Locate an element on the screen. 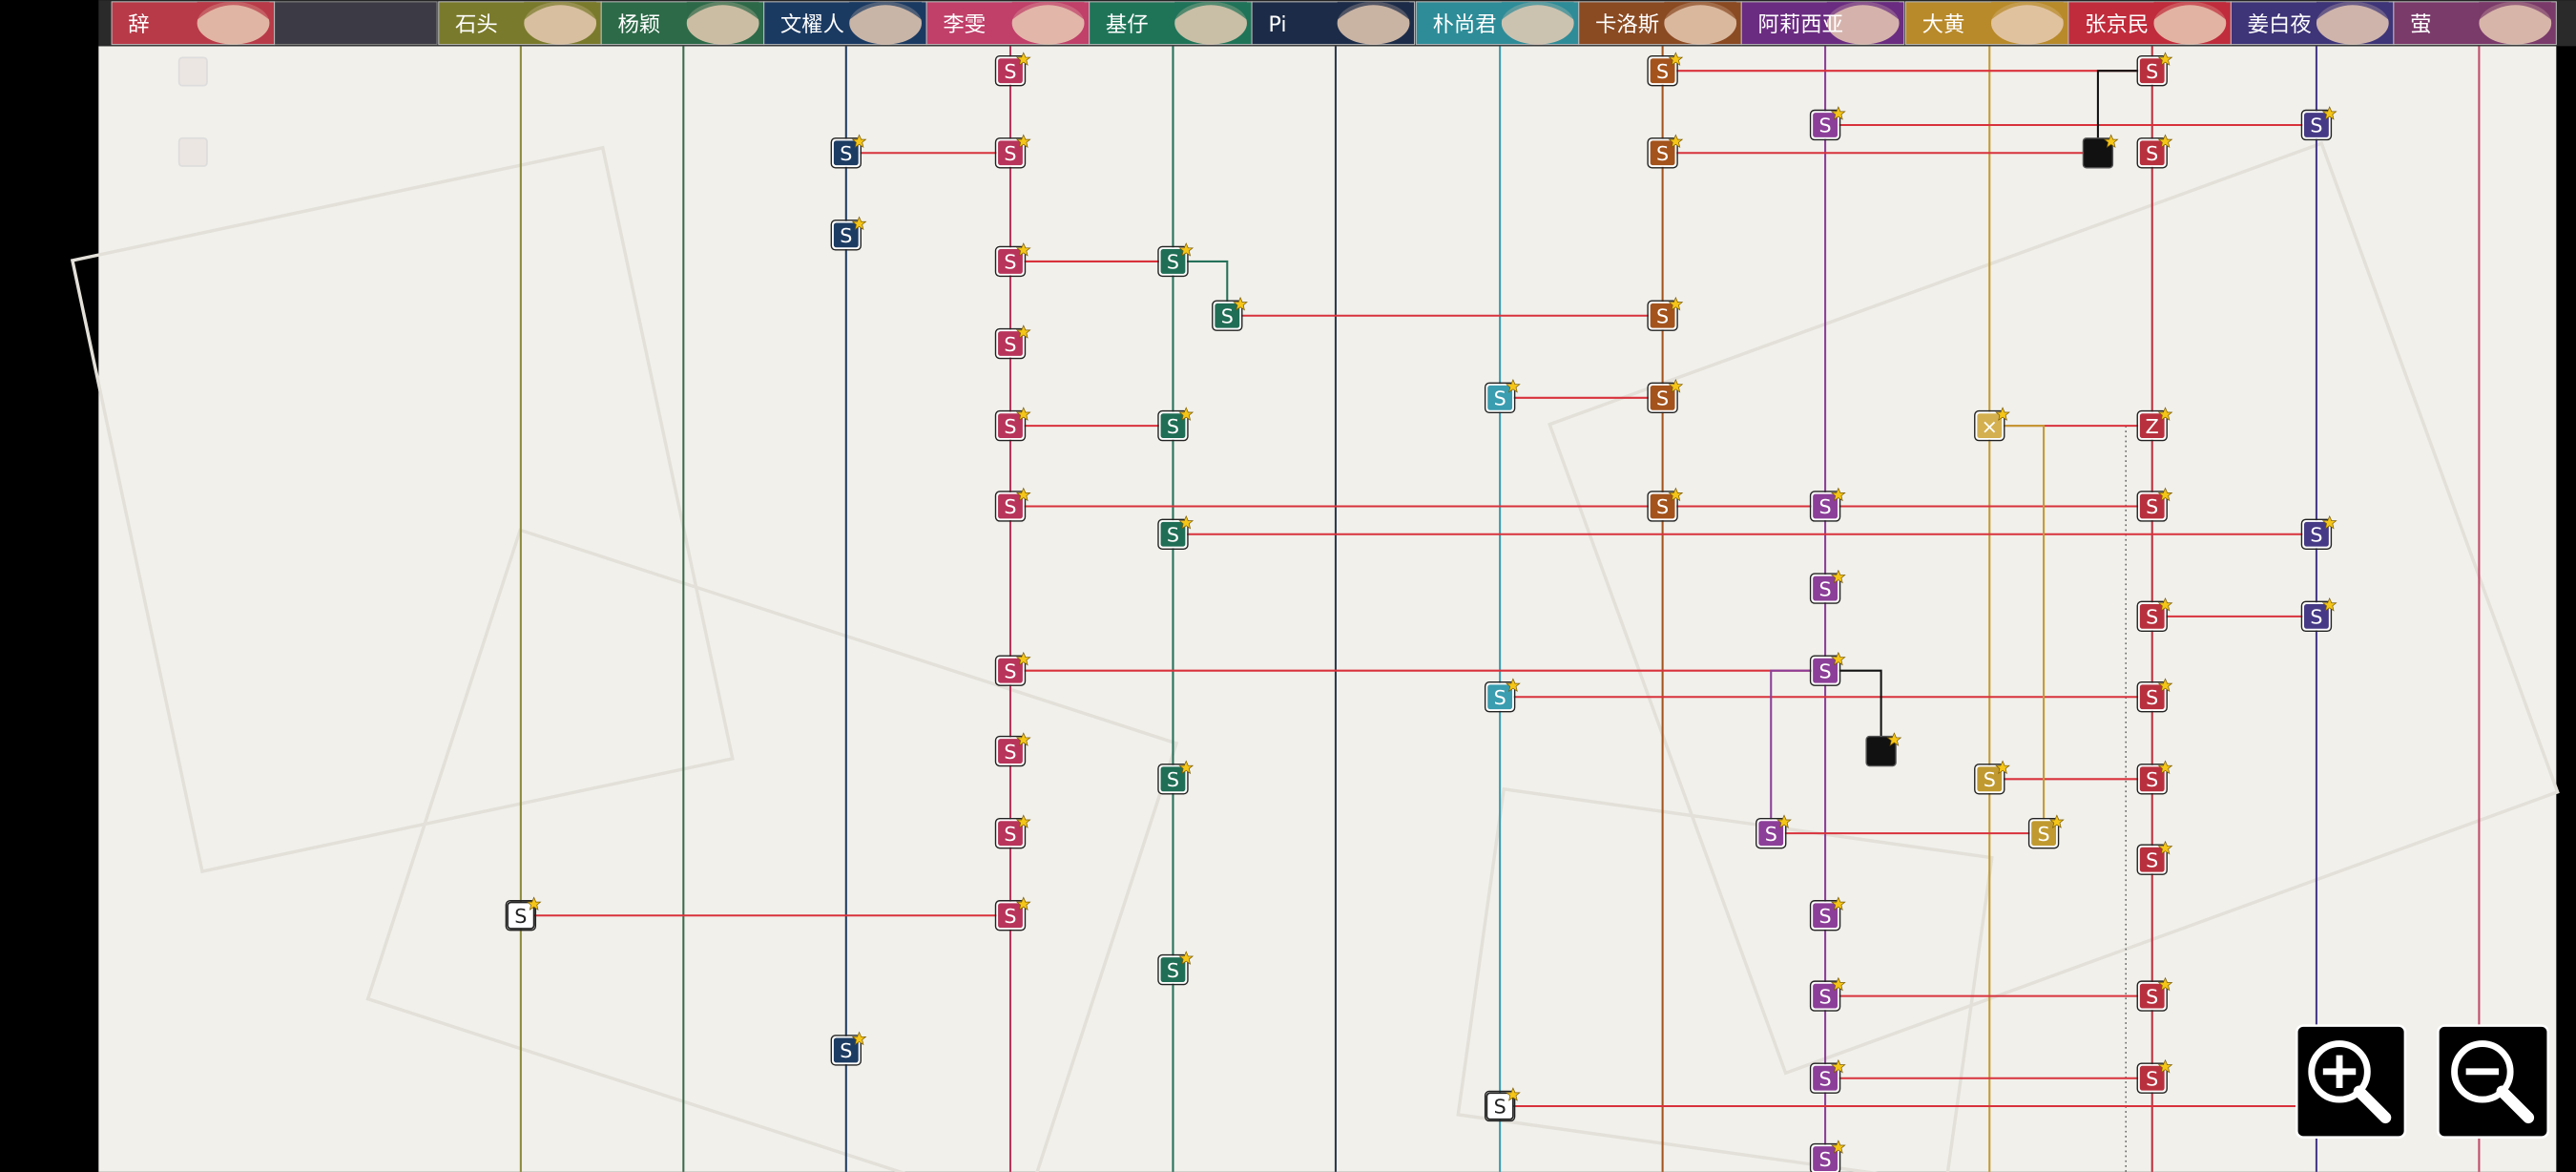 The image size is (2576, 1172). story-node: Z is located at coordinates (2154, 424).